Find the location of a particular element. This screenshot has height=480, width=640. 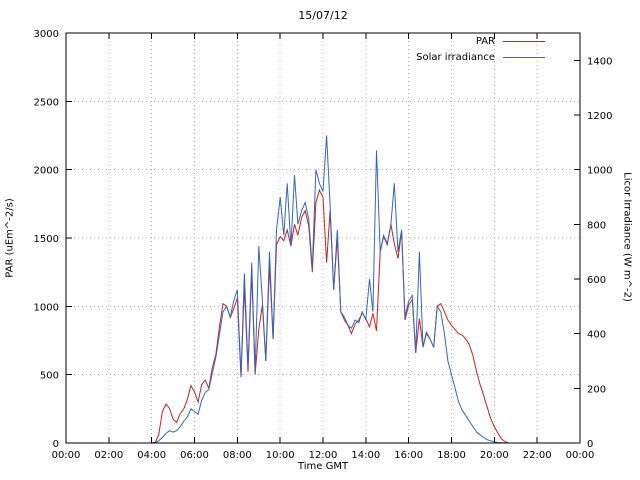

x-tick-label: 14:00 is located at coordinates (365, 455).